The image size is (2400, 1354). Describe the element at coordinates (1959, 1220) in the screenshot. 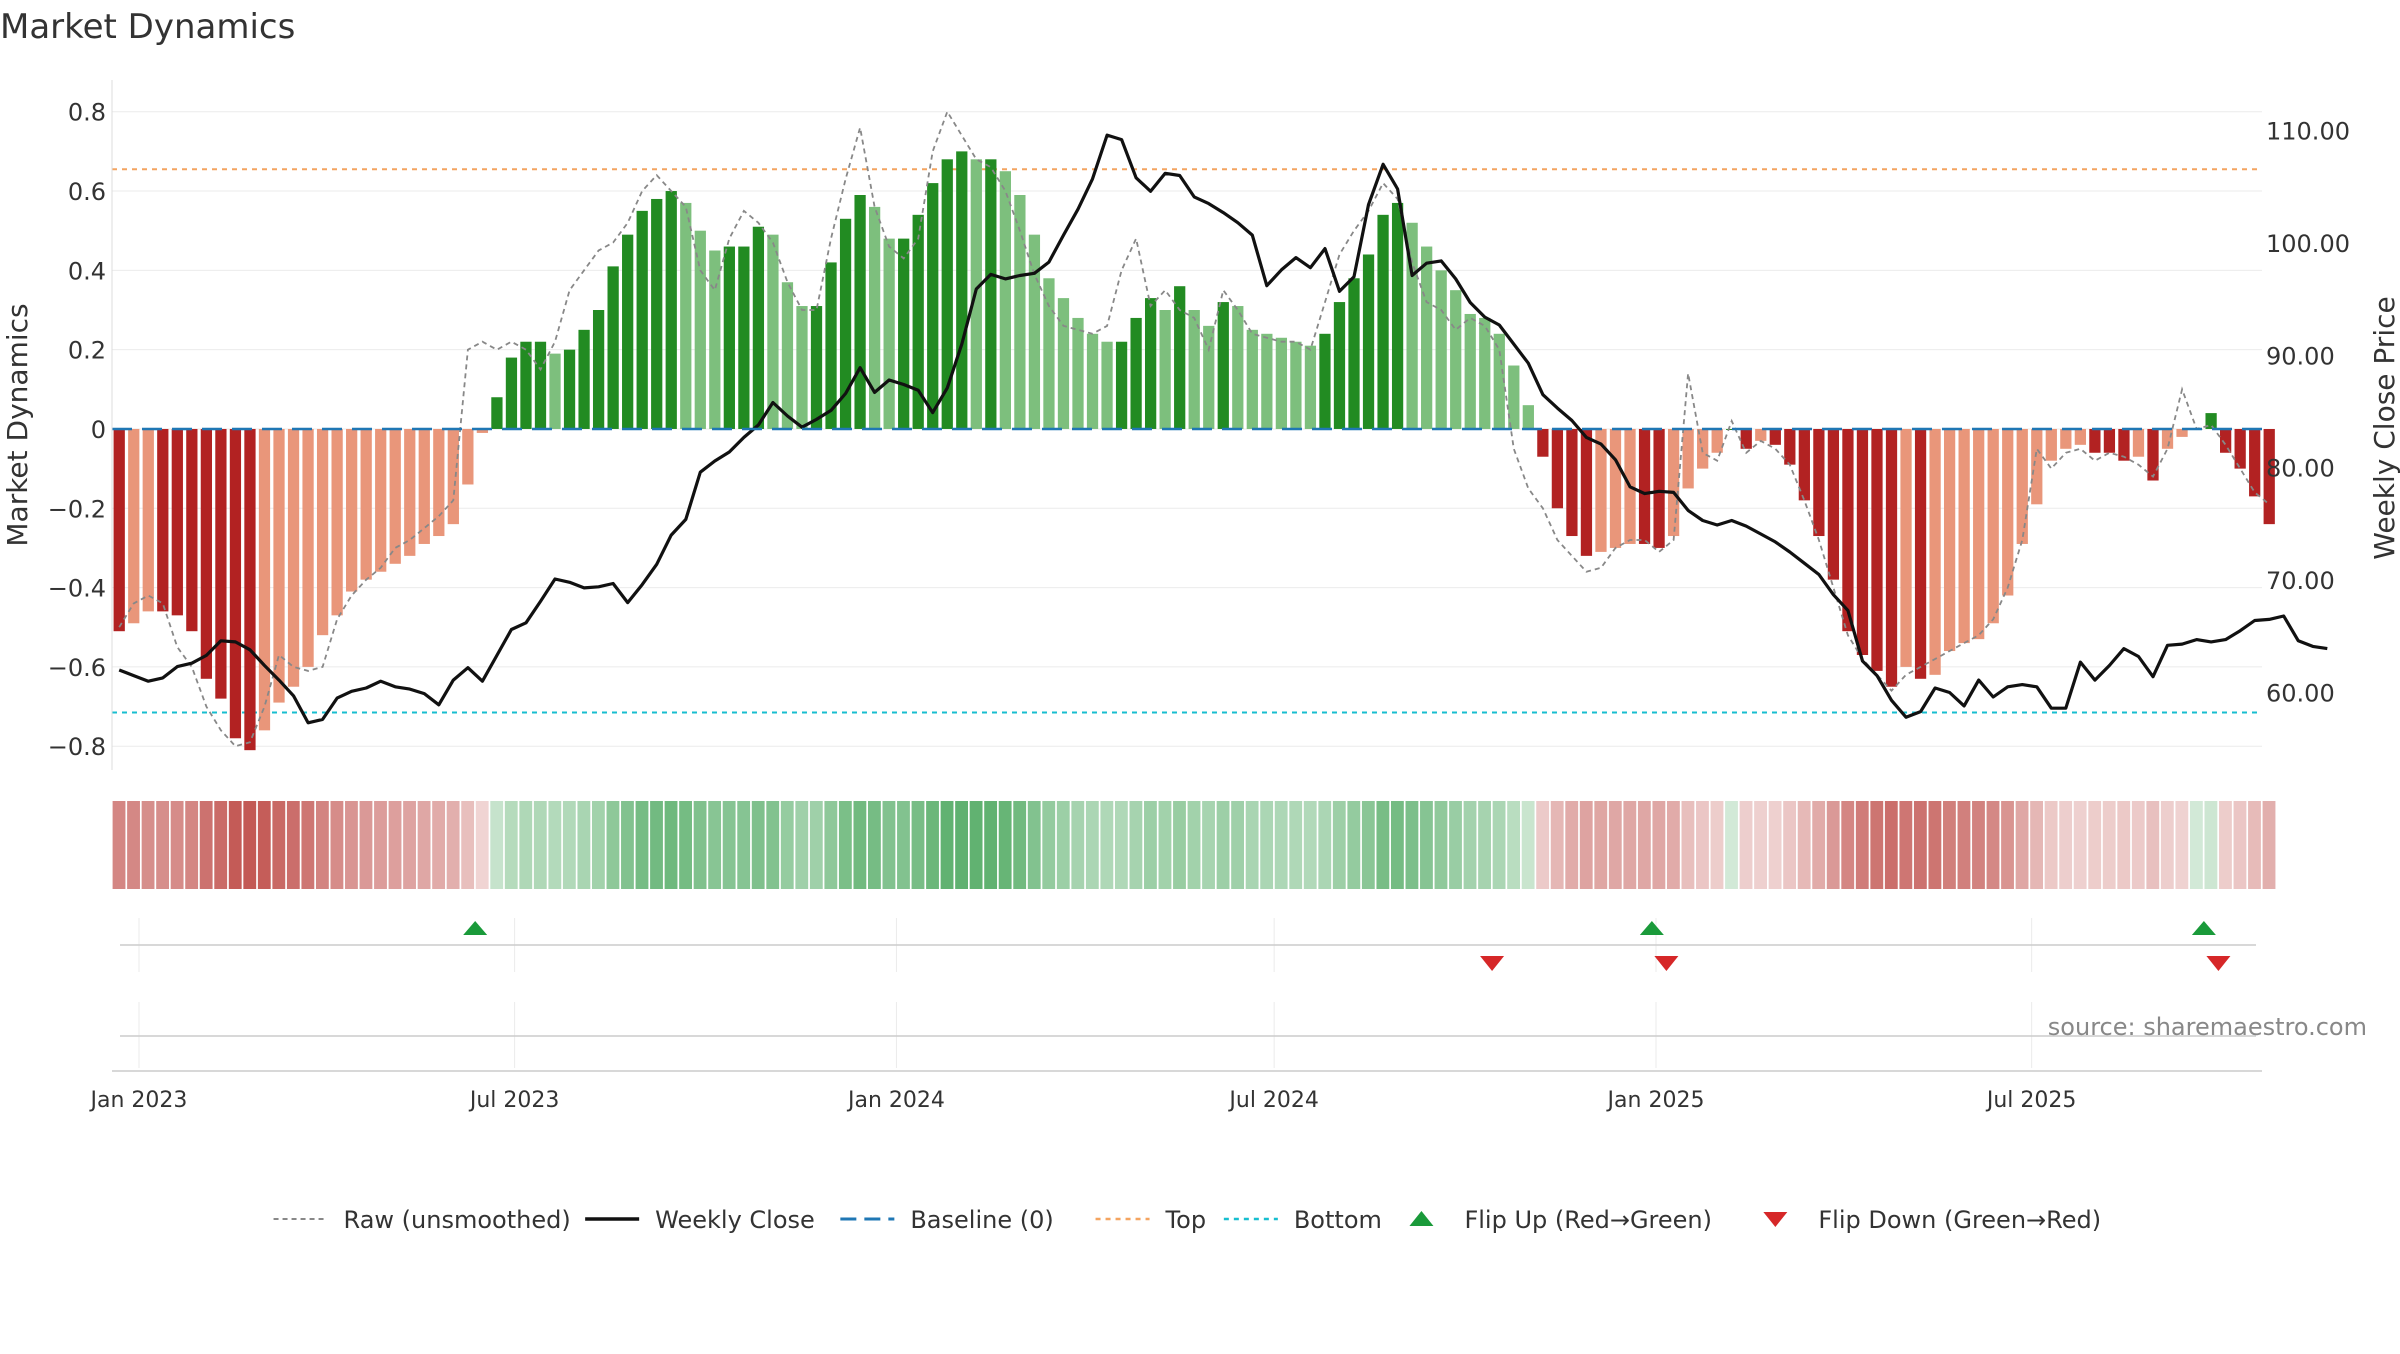

I see `legend-label: Flip Down (Green→Red)` at that location.